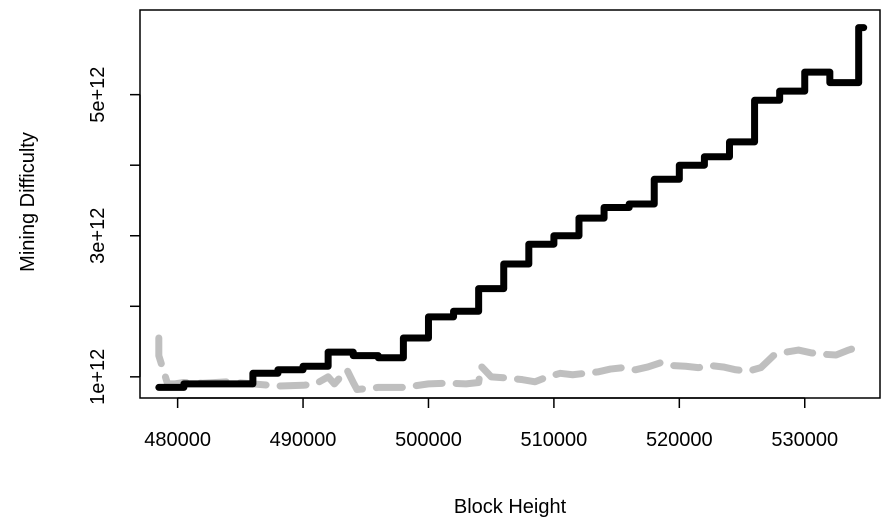  What do you see at coordinates (303, 440) in the screenshot?
I see `x-tick-label: 490000` at bounding box center [303, 440].